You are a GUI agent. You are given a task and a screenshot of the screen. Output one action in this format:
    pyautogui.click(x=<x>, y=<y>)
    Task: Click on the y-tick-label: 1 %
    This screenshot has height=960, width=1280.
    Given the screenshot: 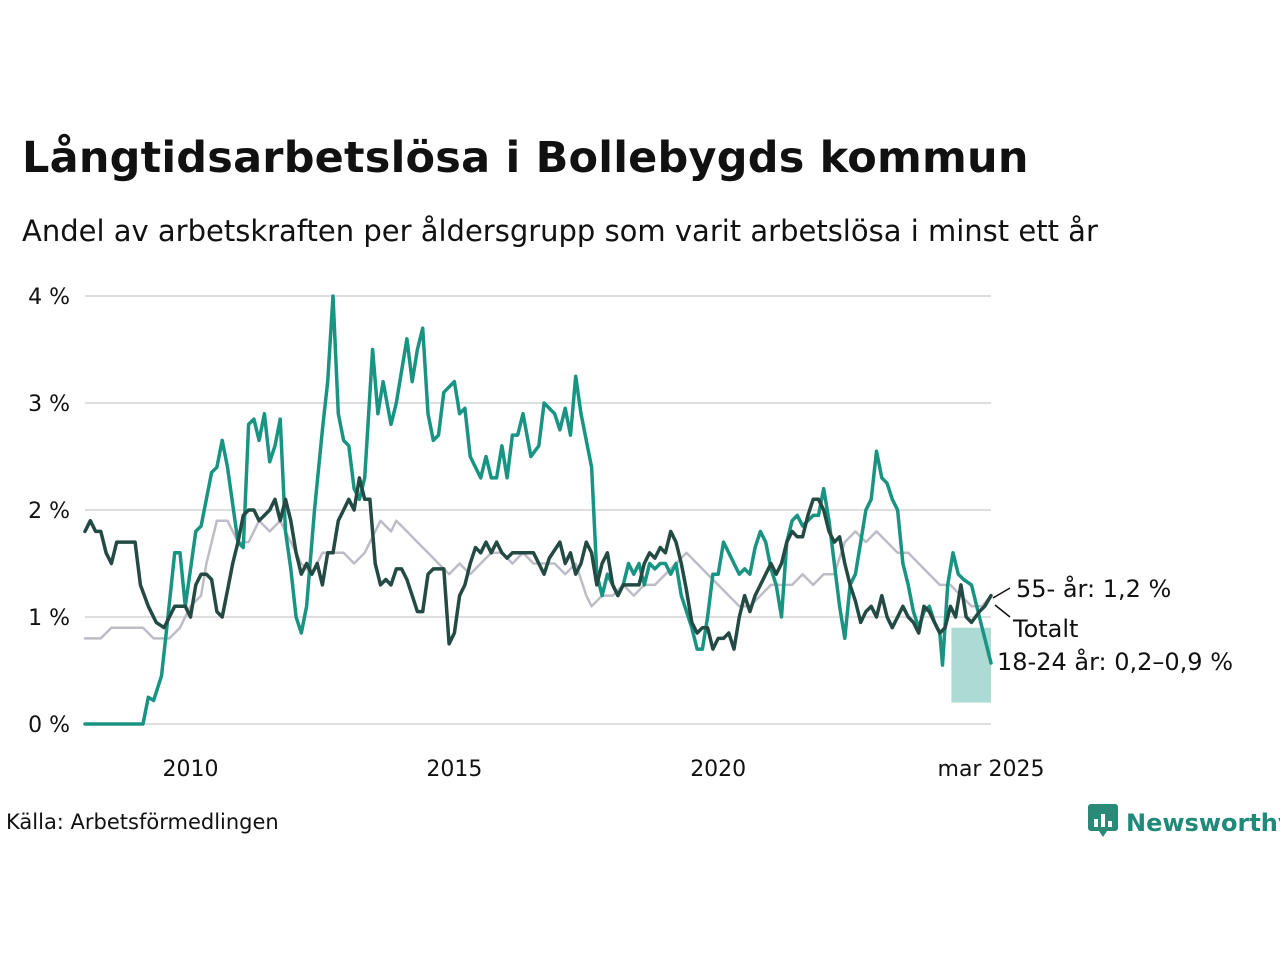 What is the action you would take?
    pyautogui.click(x=49, y=618)
    